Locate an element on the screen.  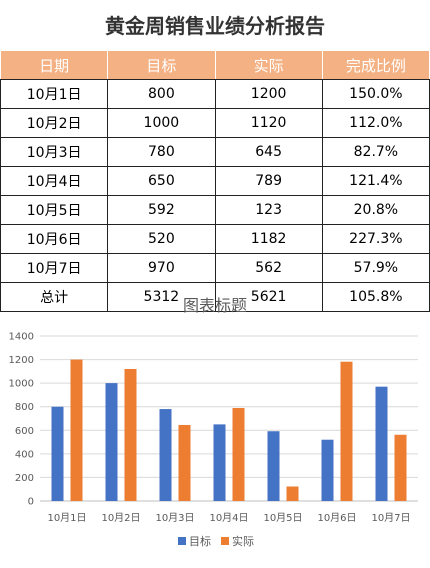
cell-actual: 562 is located at coordinates (268, 268).